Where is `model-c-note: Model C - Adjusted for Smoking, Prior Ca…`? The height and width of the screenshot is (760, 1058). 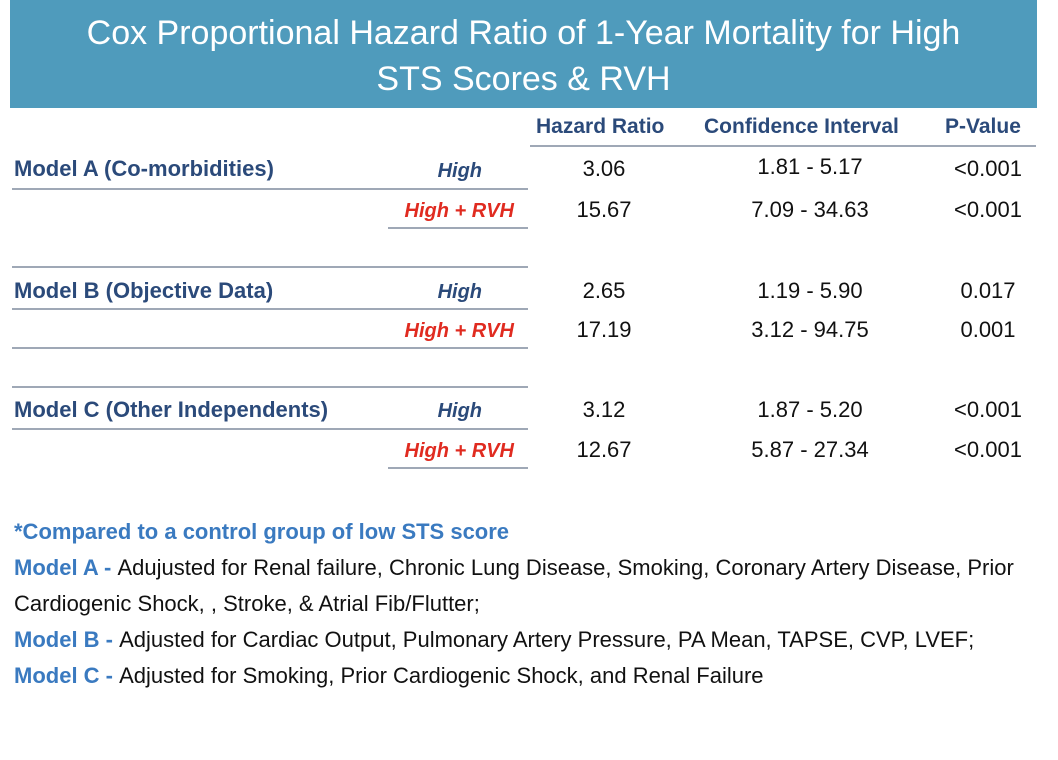 model-c-note: Model C - Adjusted for Smoking, Prior Ca… is located at coordinates (524, 676).